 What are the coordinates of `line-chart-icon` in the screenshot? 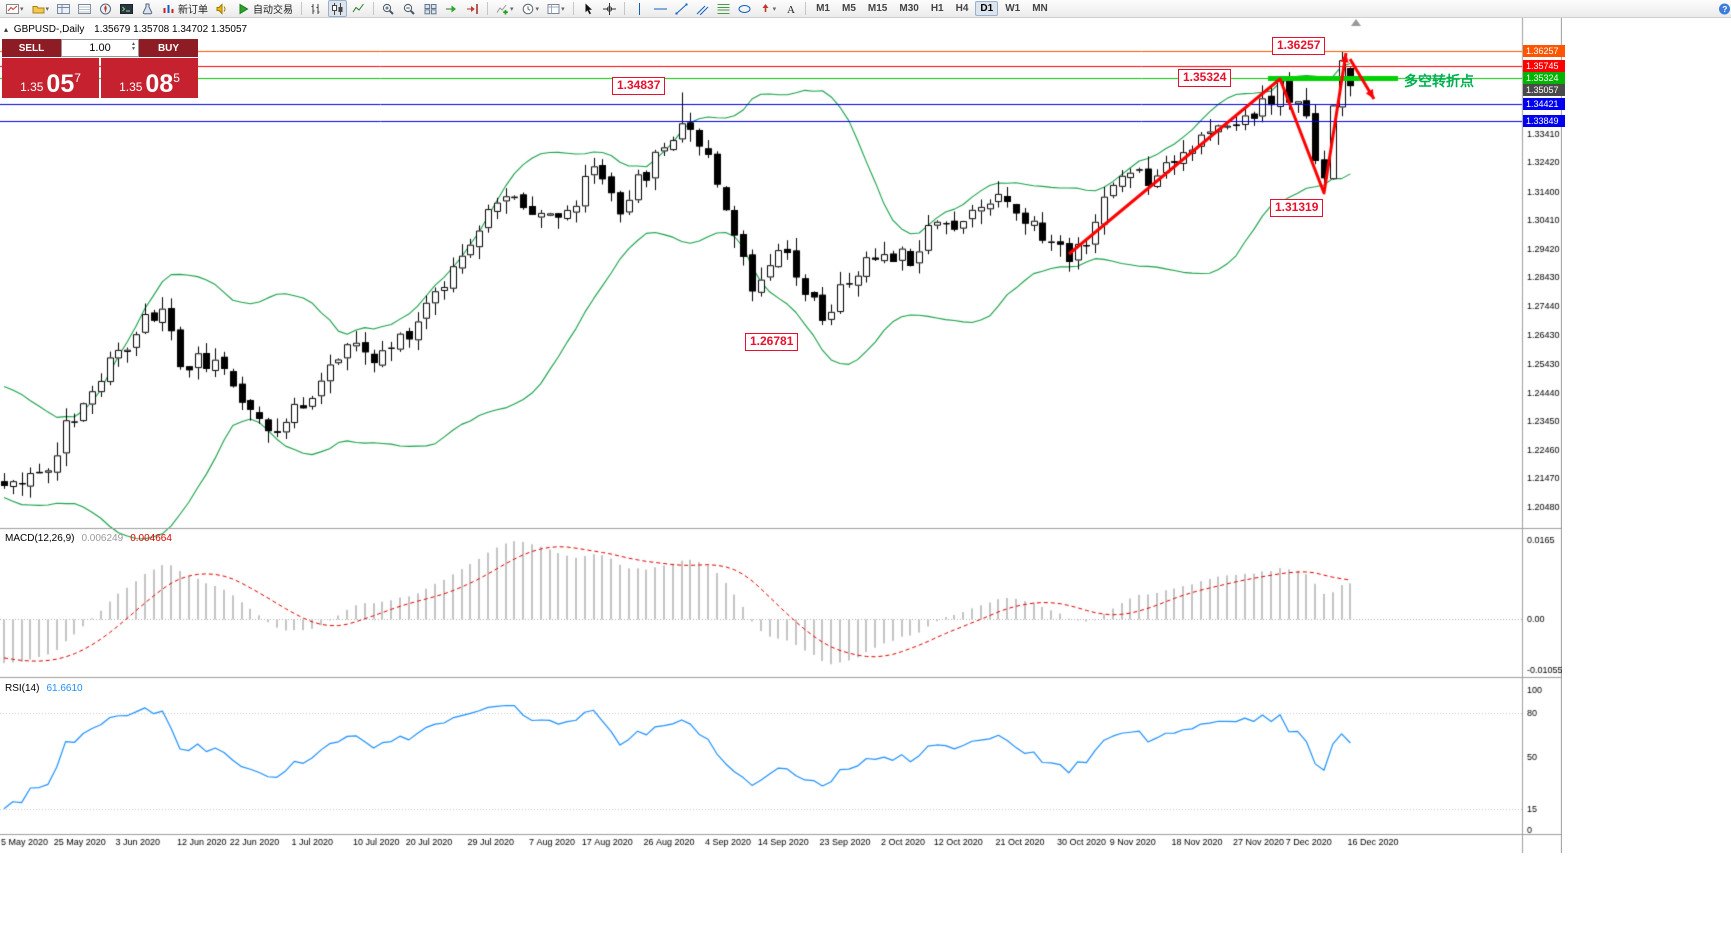 It's located at (358, 8).